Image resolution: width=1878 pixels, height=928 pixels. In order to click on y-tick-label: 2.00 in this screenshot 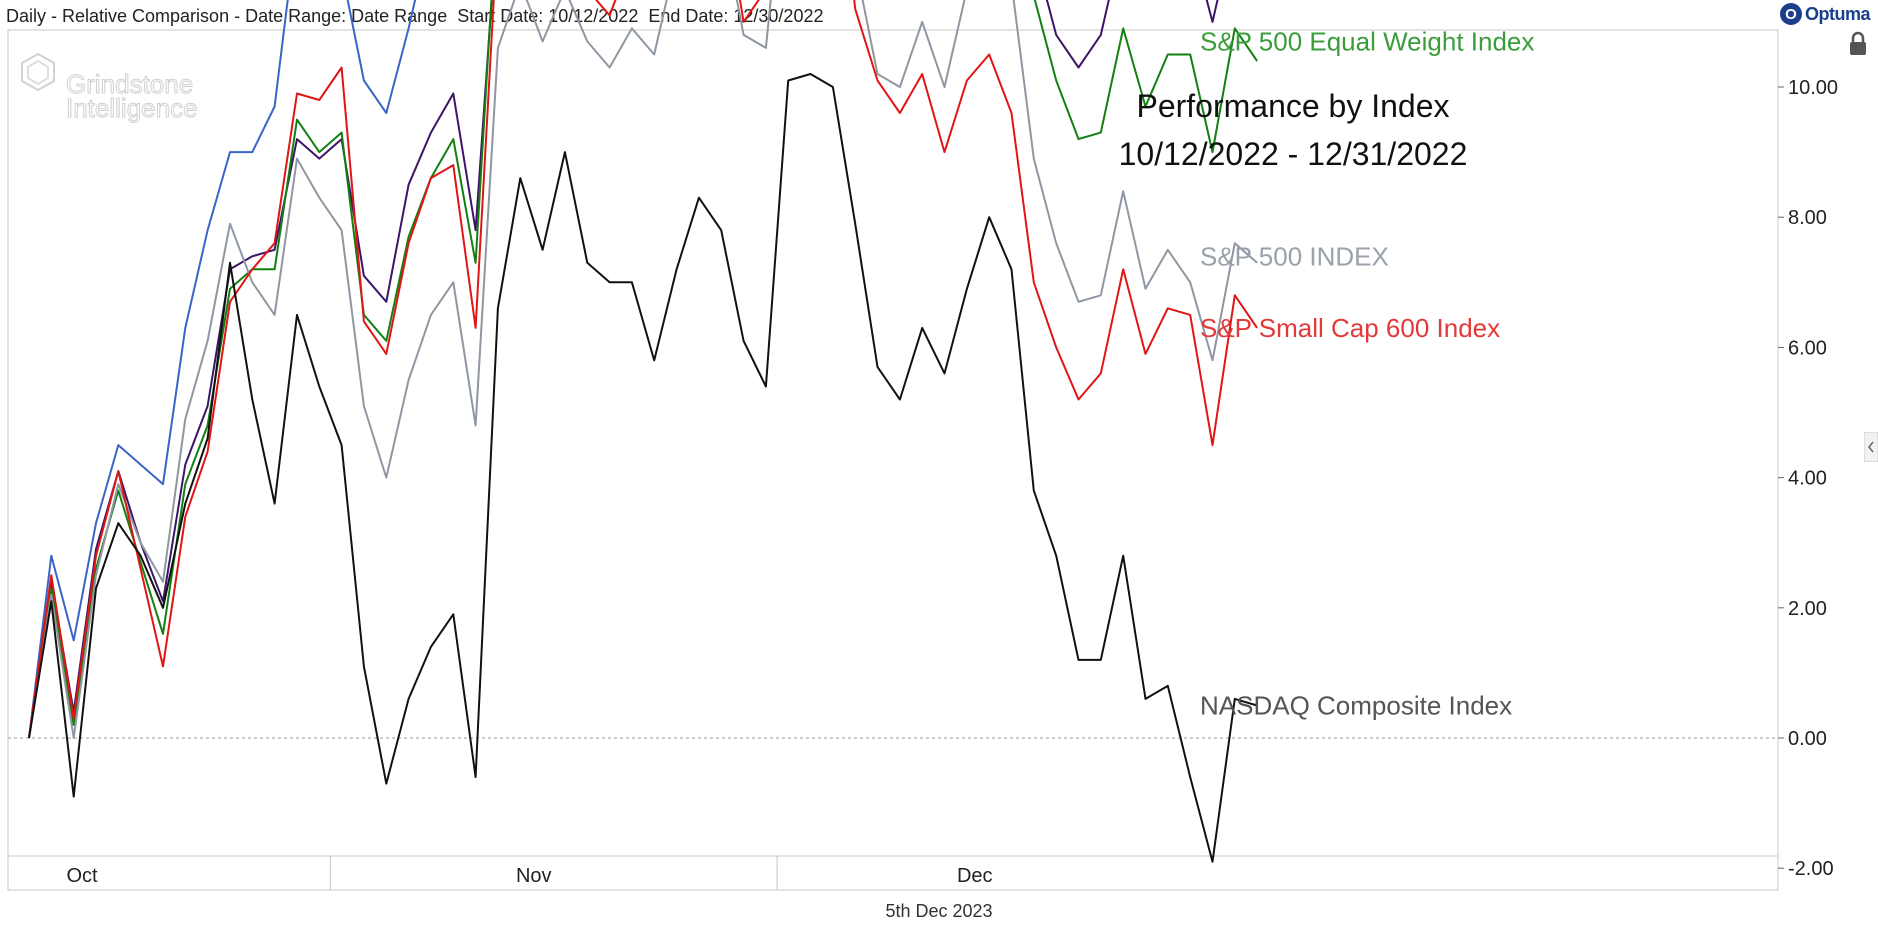, I will do `click(1807, 609)`.